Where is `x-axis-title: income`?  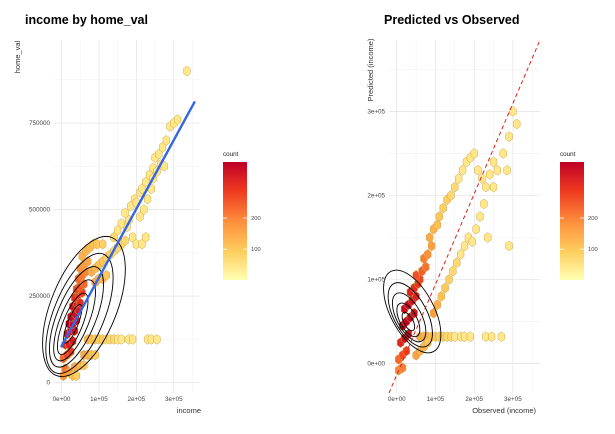 x-axis-title: income is located at coordinates (189, 410).